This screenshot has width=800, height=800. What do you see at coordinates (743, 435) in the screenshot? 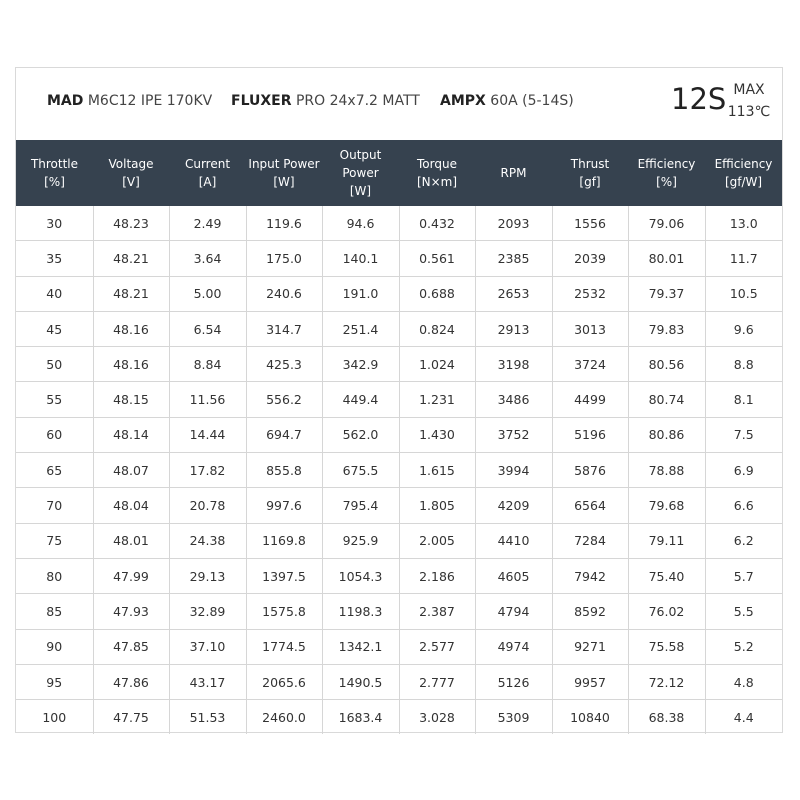
I see `table-cell: 7.5` at bounding box center [743, 435].